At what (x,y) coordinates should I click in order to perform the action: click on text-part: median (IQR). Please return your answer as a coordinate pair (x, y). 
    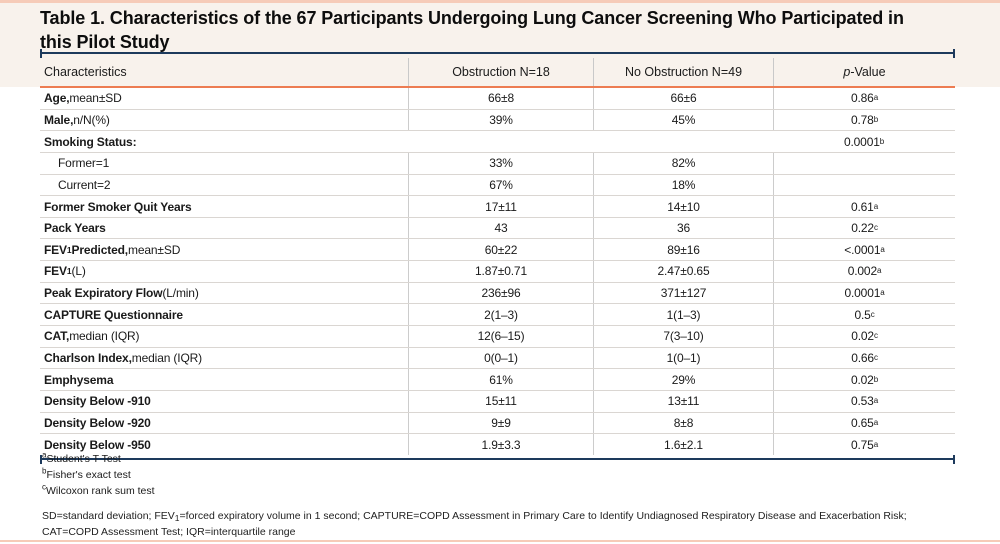
    Looking at the image, I should click on (166, 358).